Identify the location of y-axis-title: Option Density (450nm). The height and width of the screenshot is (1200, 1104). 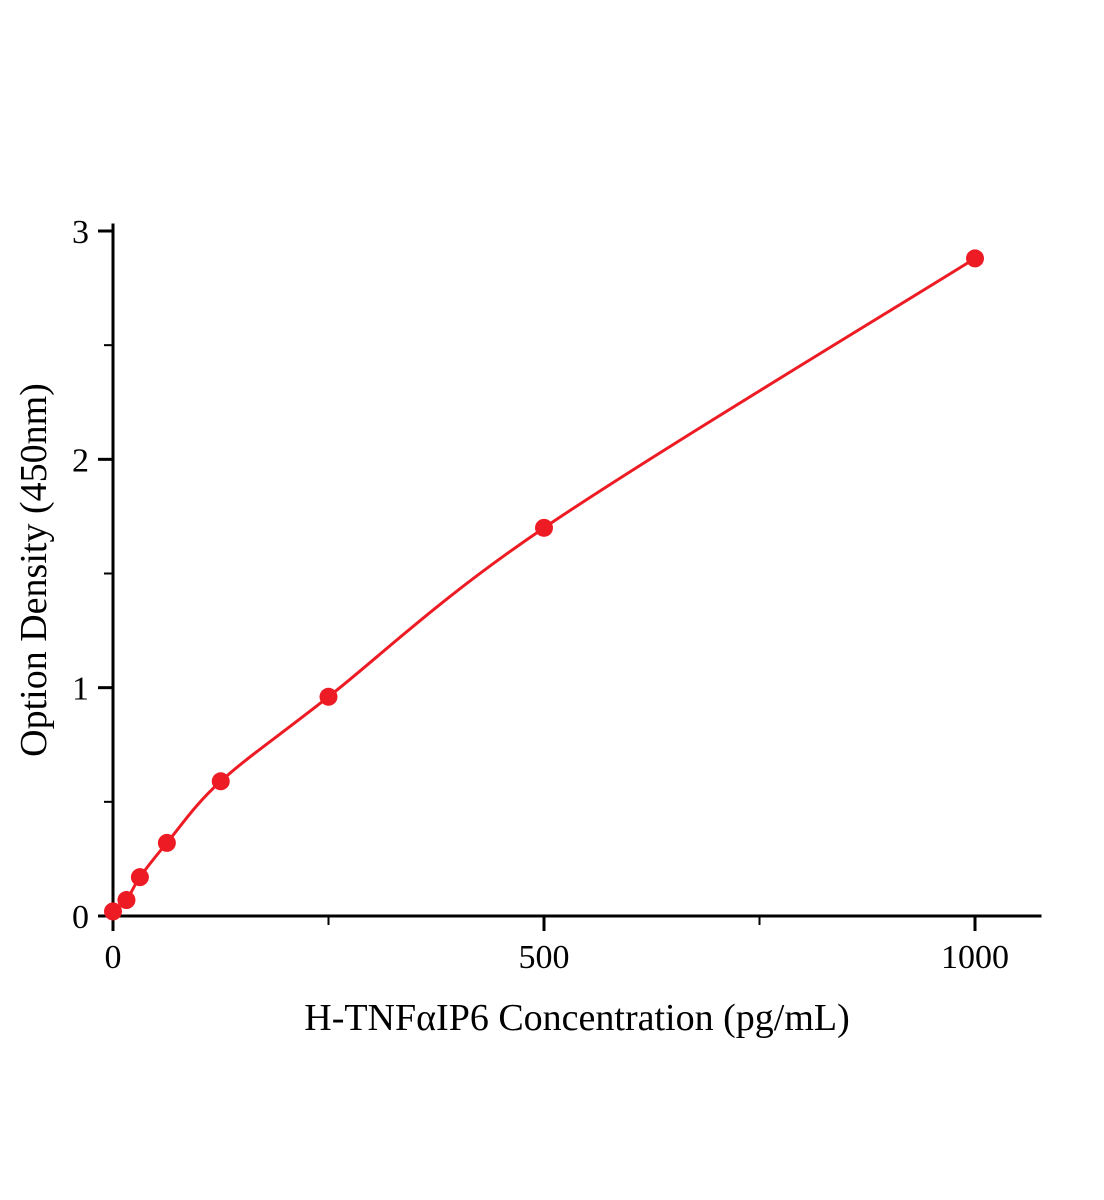
(34, 570).